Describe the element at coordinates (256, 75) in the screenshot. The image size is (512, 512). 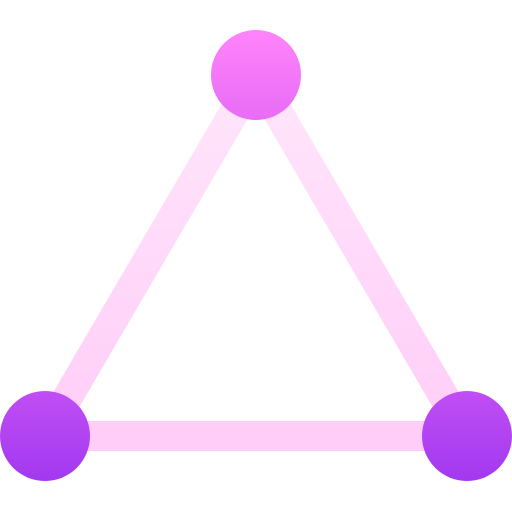
I see `node-top` at that location.